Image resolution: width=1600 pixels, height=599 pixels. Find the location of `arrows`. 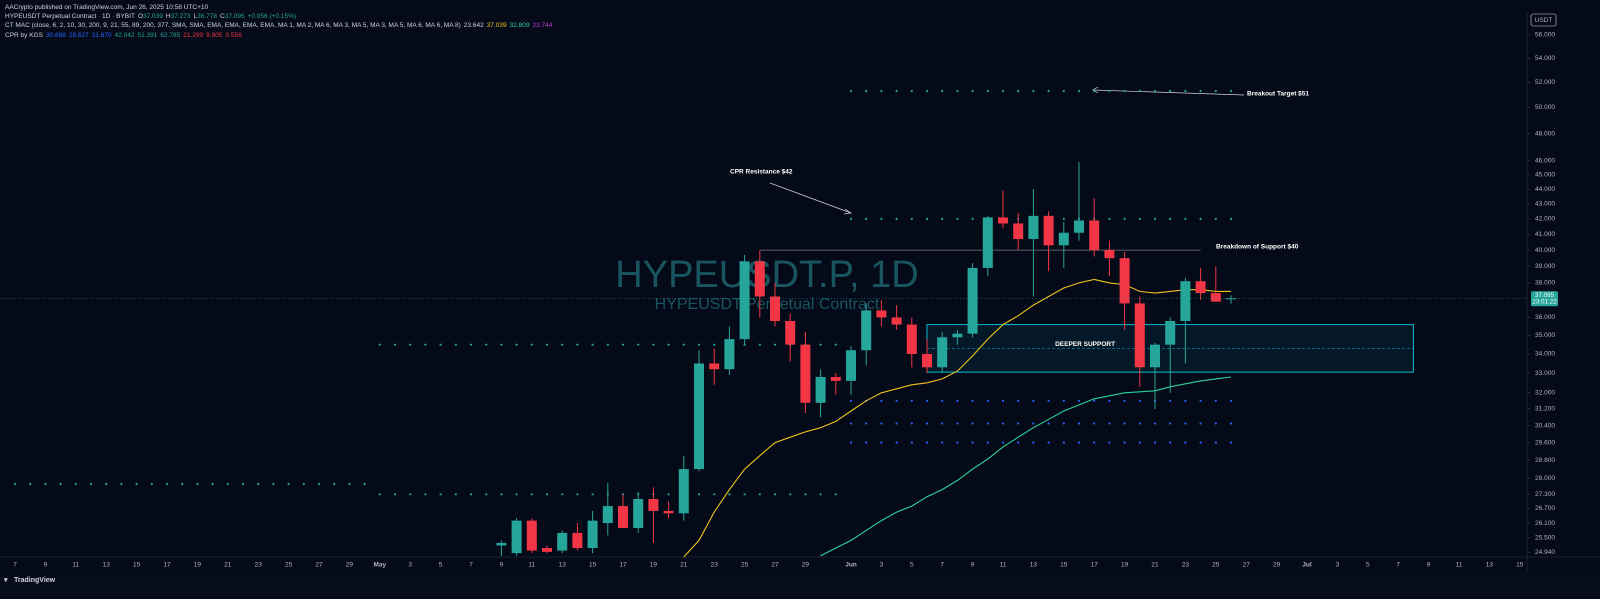

arrows is located at coordinates (1007, 150).